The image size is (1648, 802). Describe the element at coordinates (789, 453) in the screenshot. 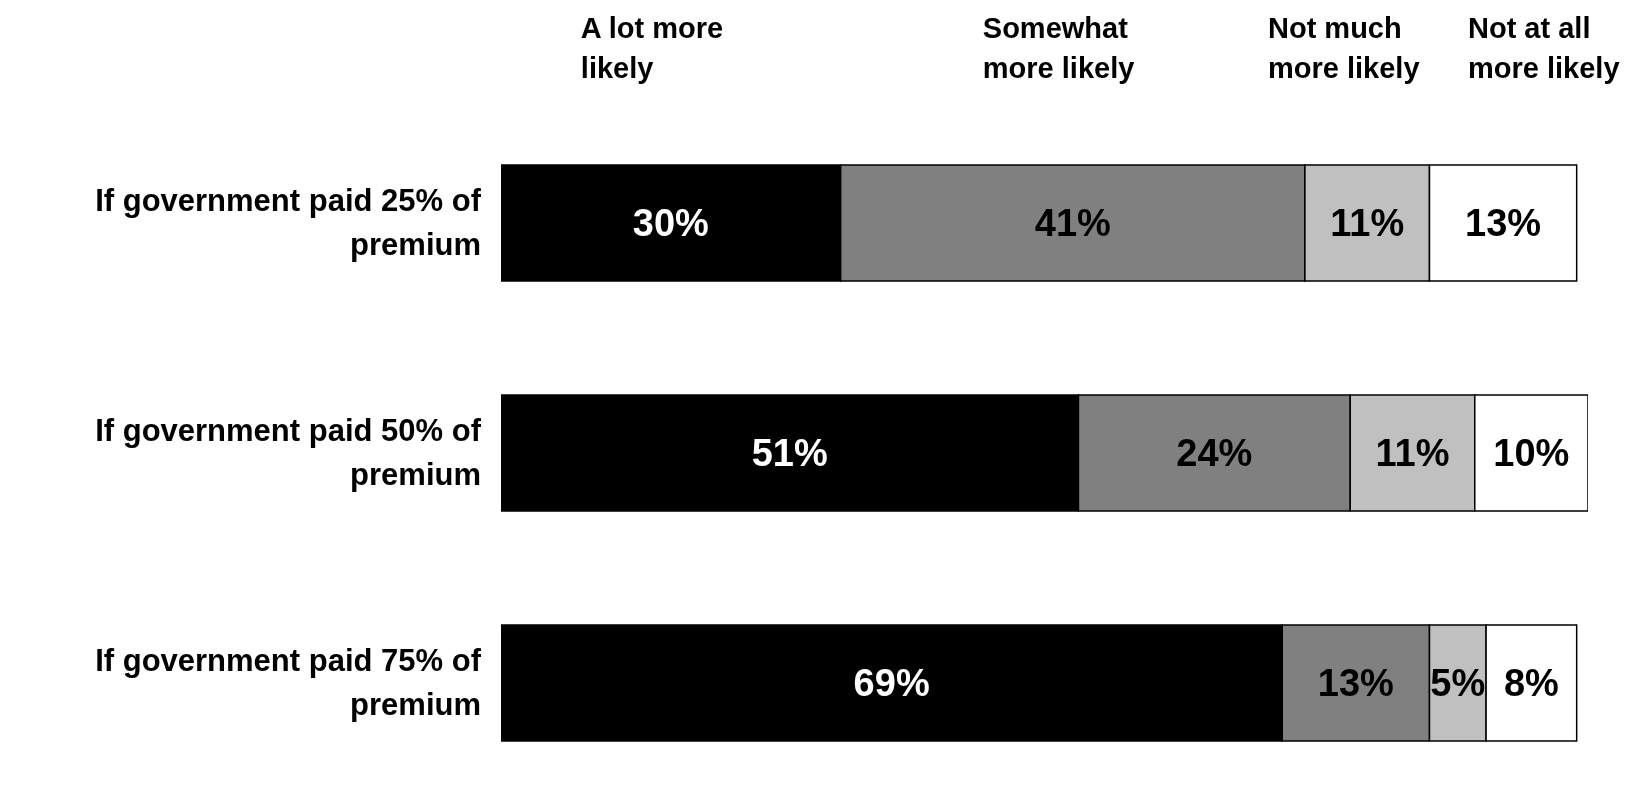

I see `data-label: 51%` at that location.